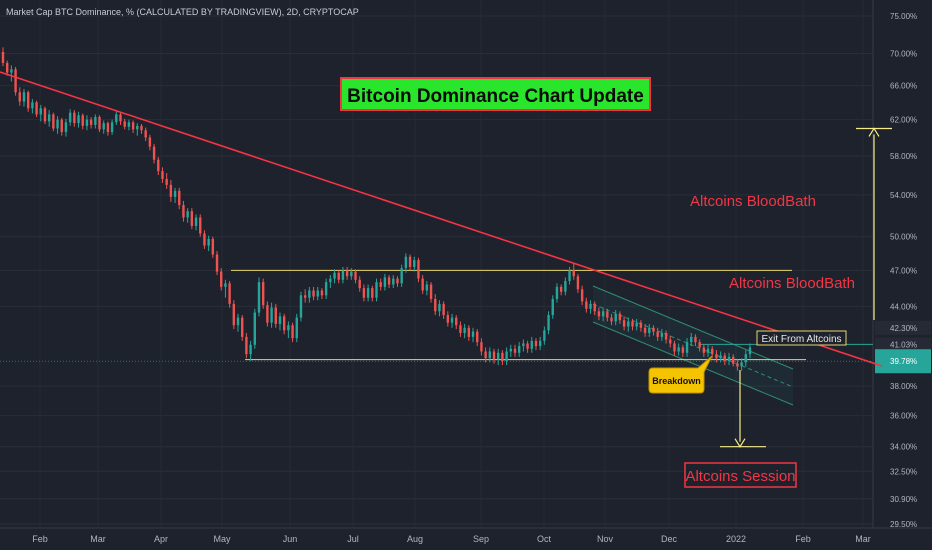 The image size is (932, 550). Describe the element at coordinates (903, 270) in the screenshot. I see `price-tick-label: 47.00%` at that location.